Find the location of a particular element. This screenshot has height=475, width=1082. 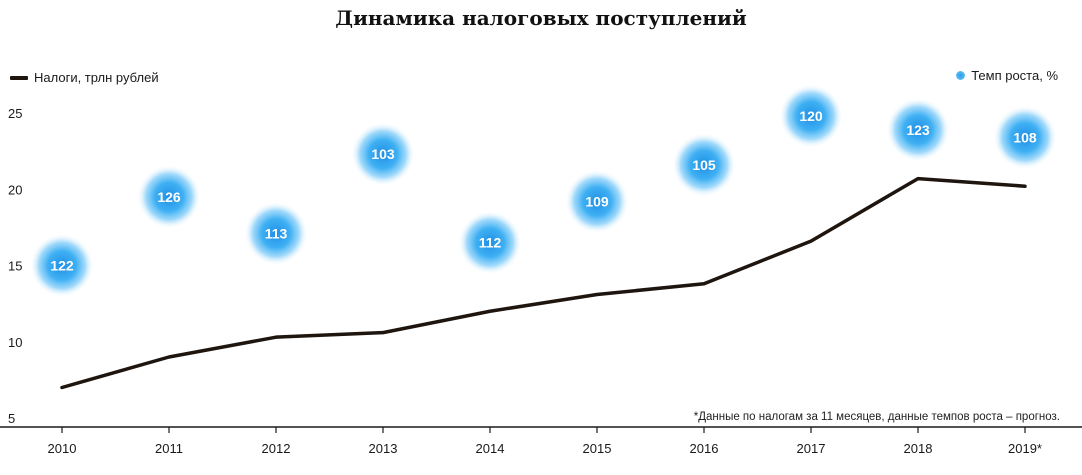

x-tick-label: 2013 is located at coordinates (383, 448).